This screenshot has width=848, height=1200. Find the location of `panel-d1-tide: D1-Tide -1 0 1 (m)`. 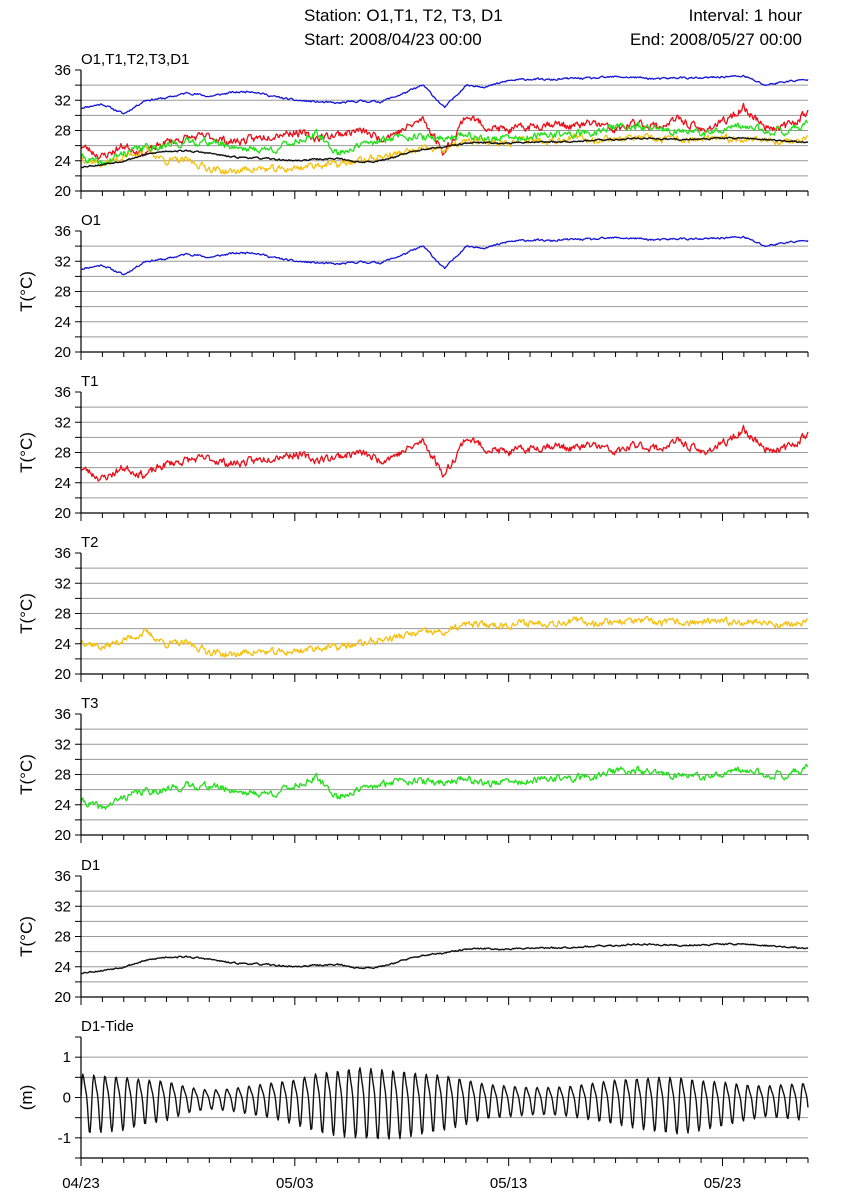

panel-d1-tide: D1-Tide -1 0 1 (m) is located at coordinates (413, 1092).